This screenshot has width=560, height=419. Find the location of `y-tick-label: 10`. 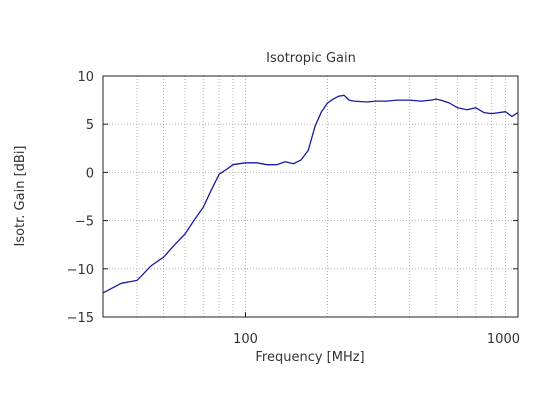

y-tick-label: 10 is located at coordinates (85, 77).